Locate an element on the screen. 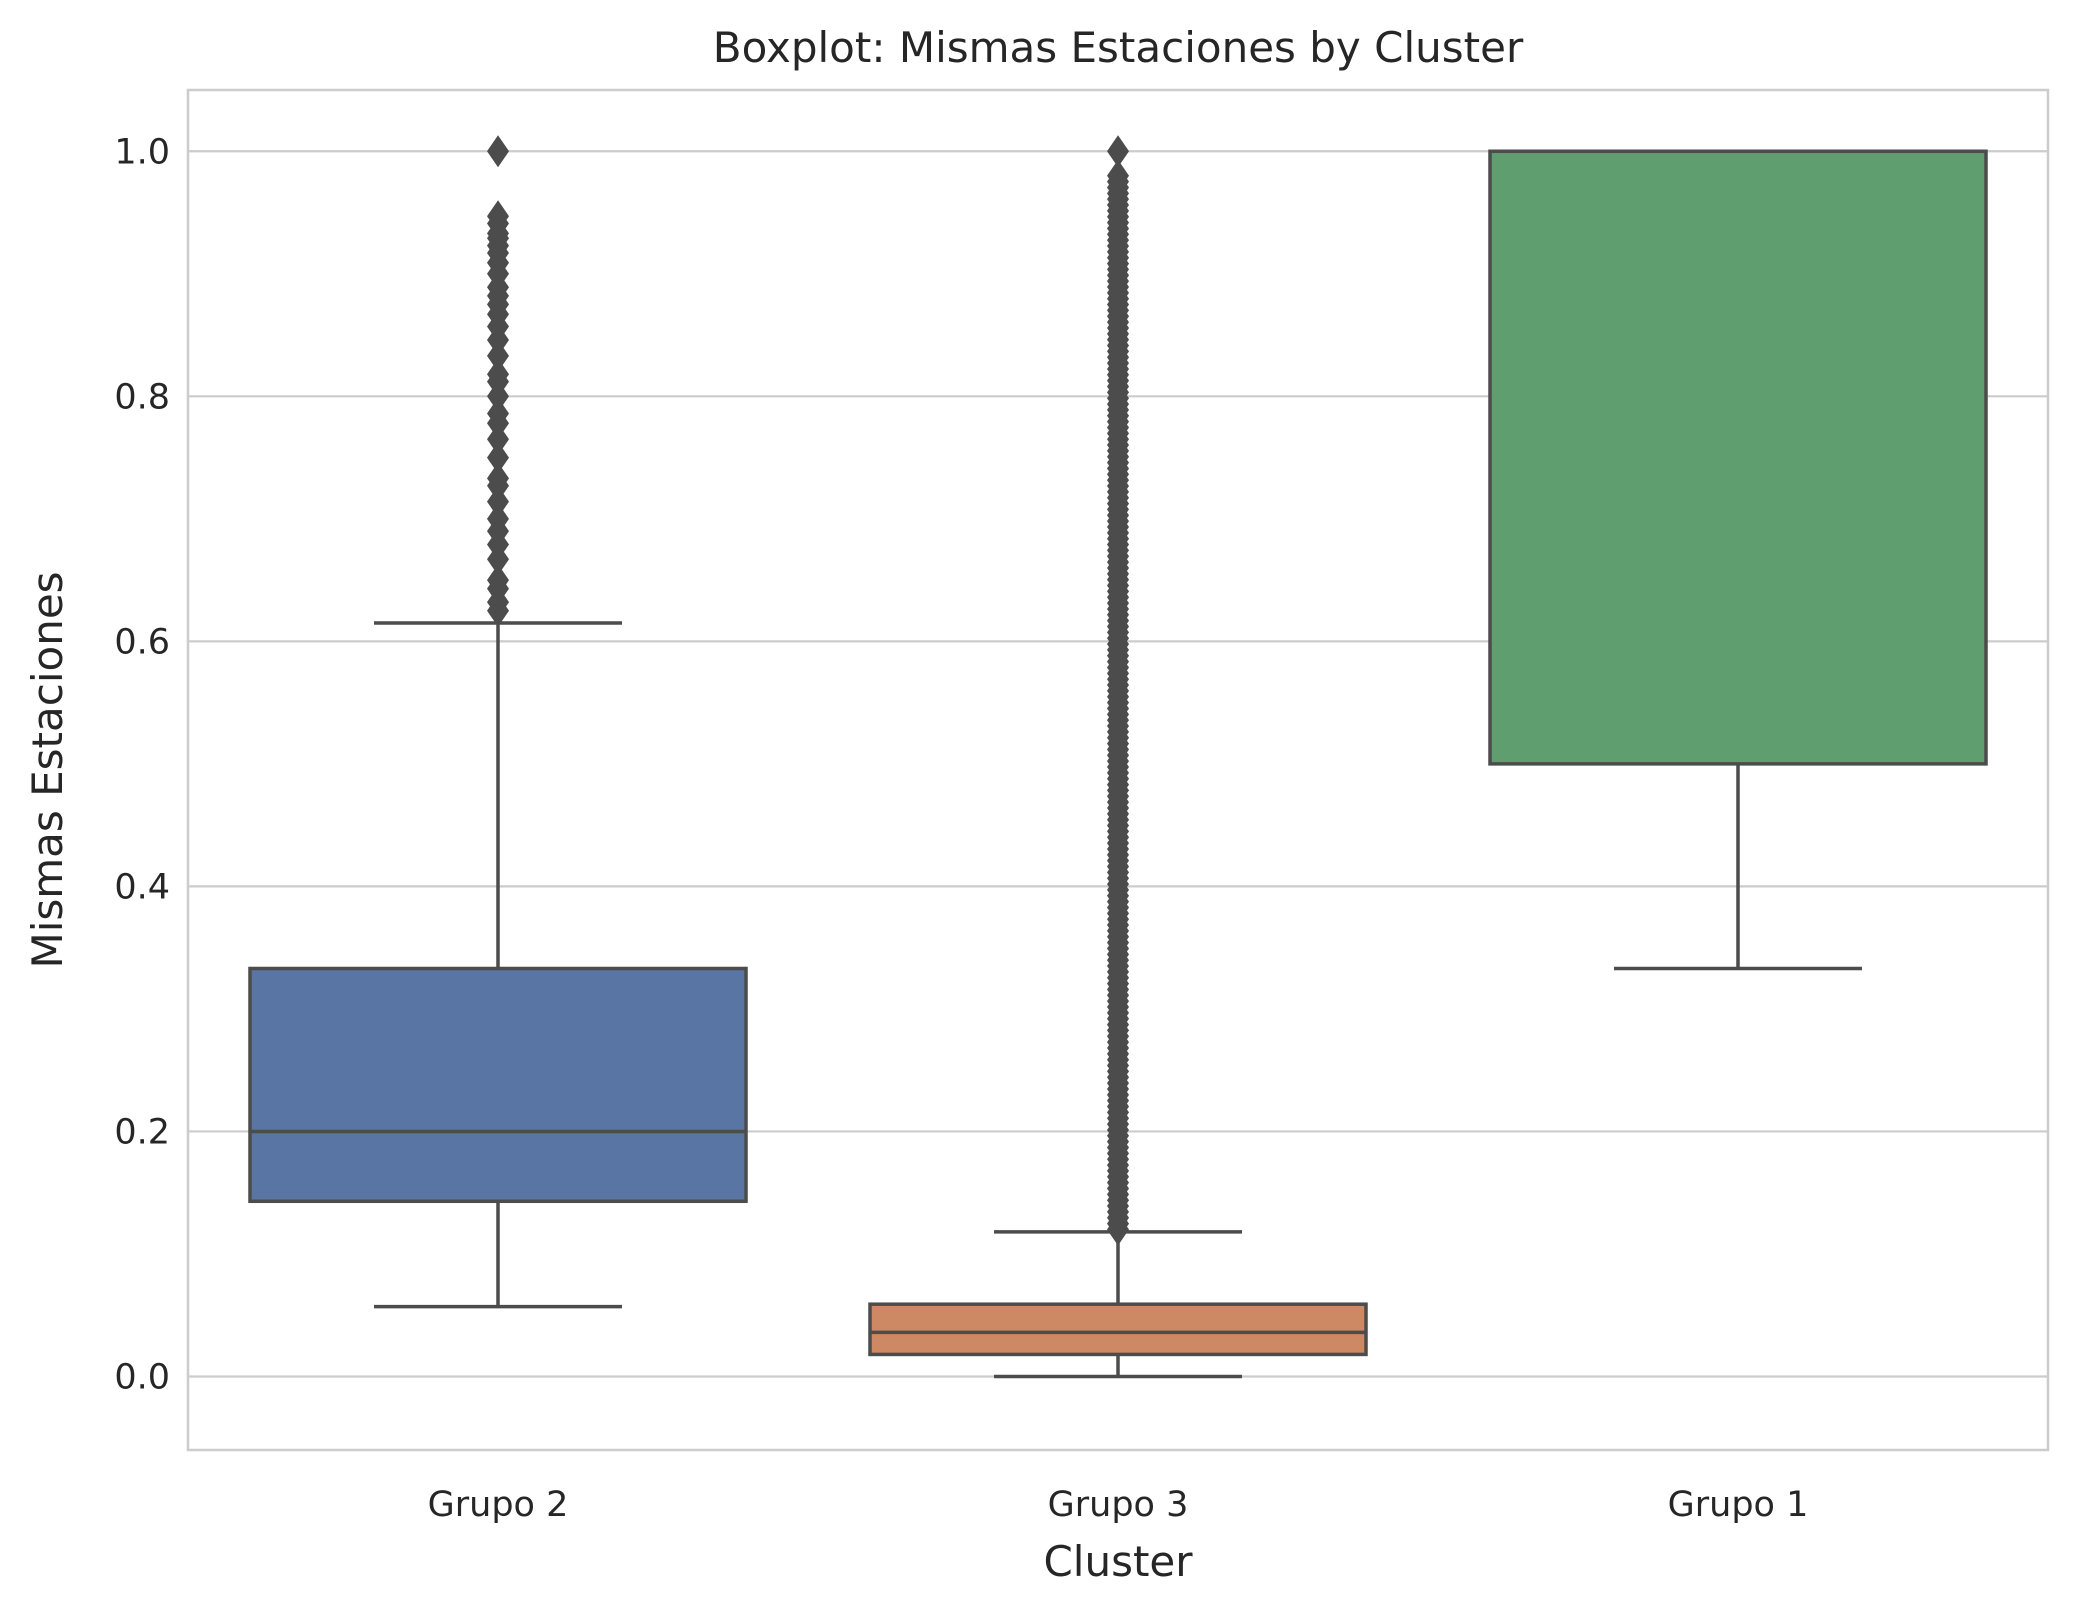 The width and height of the screenshot is (2077, 1621). y-tick-label: 1.0 is located at coordinates (142, 152).